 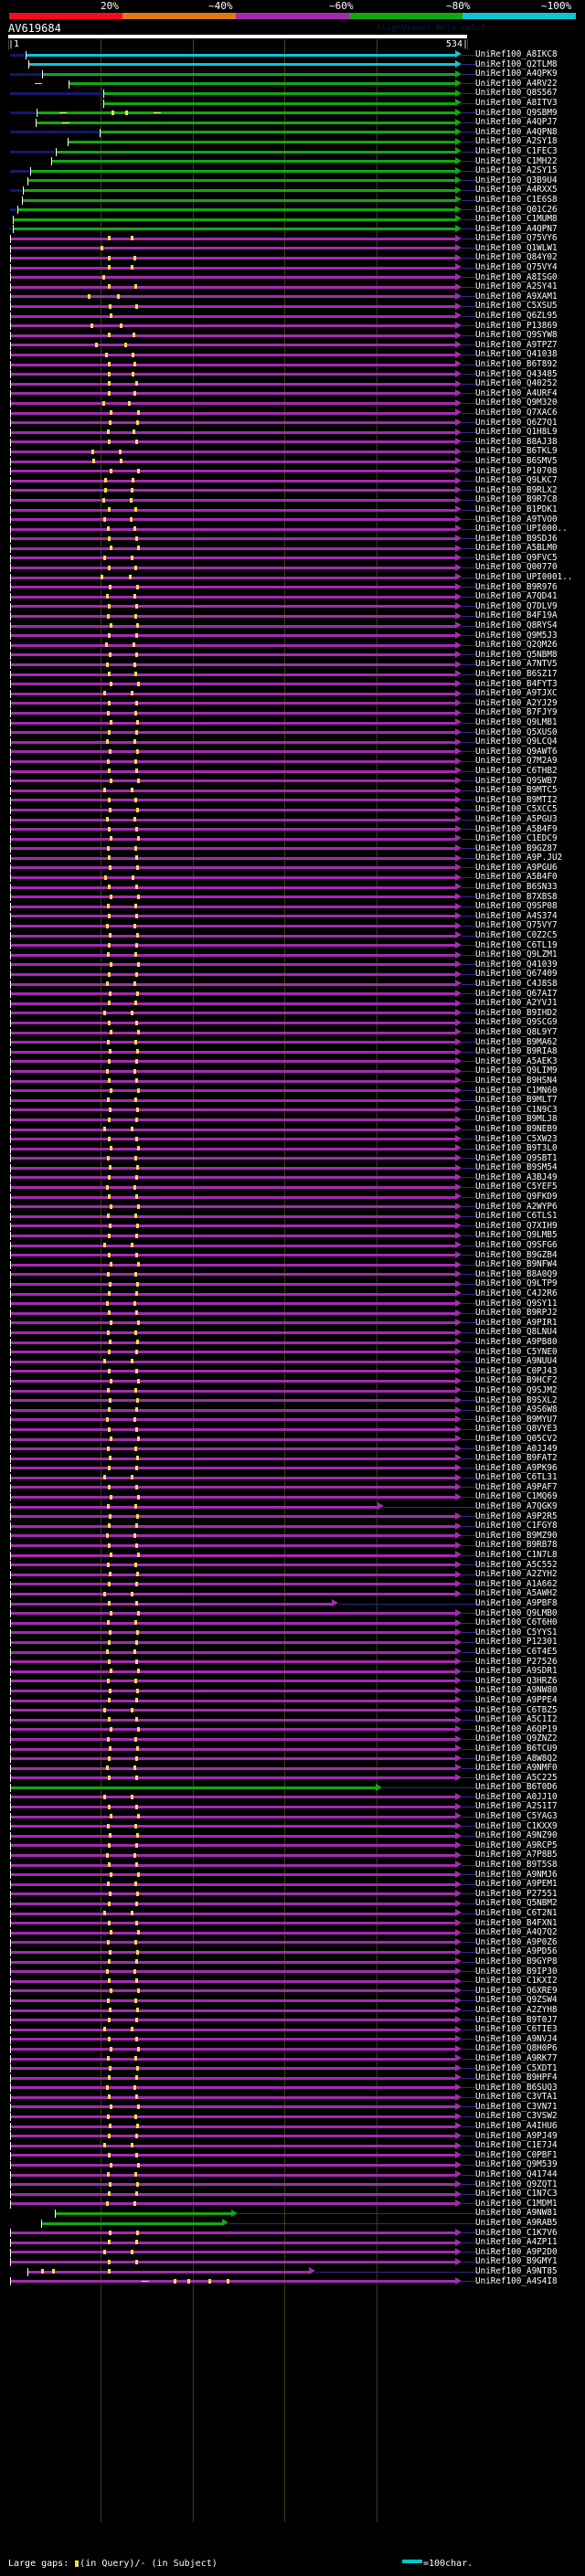 What do you see at coordinates (516, 887) in the screenshot?
I see `hit-accession-label: UniRef100_B6SN33` at bounding box center [516, 887].